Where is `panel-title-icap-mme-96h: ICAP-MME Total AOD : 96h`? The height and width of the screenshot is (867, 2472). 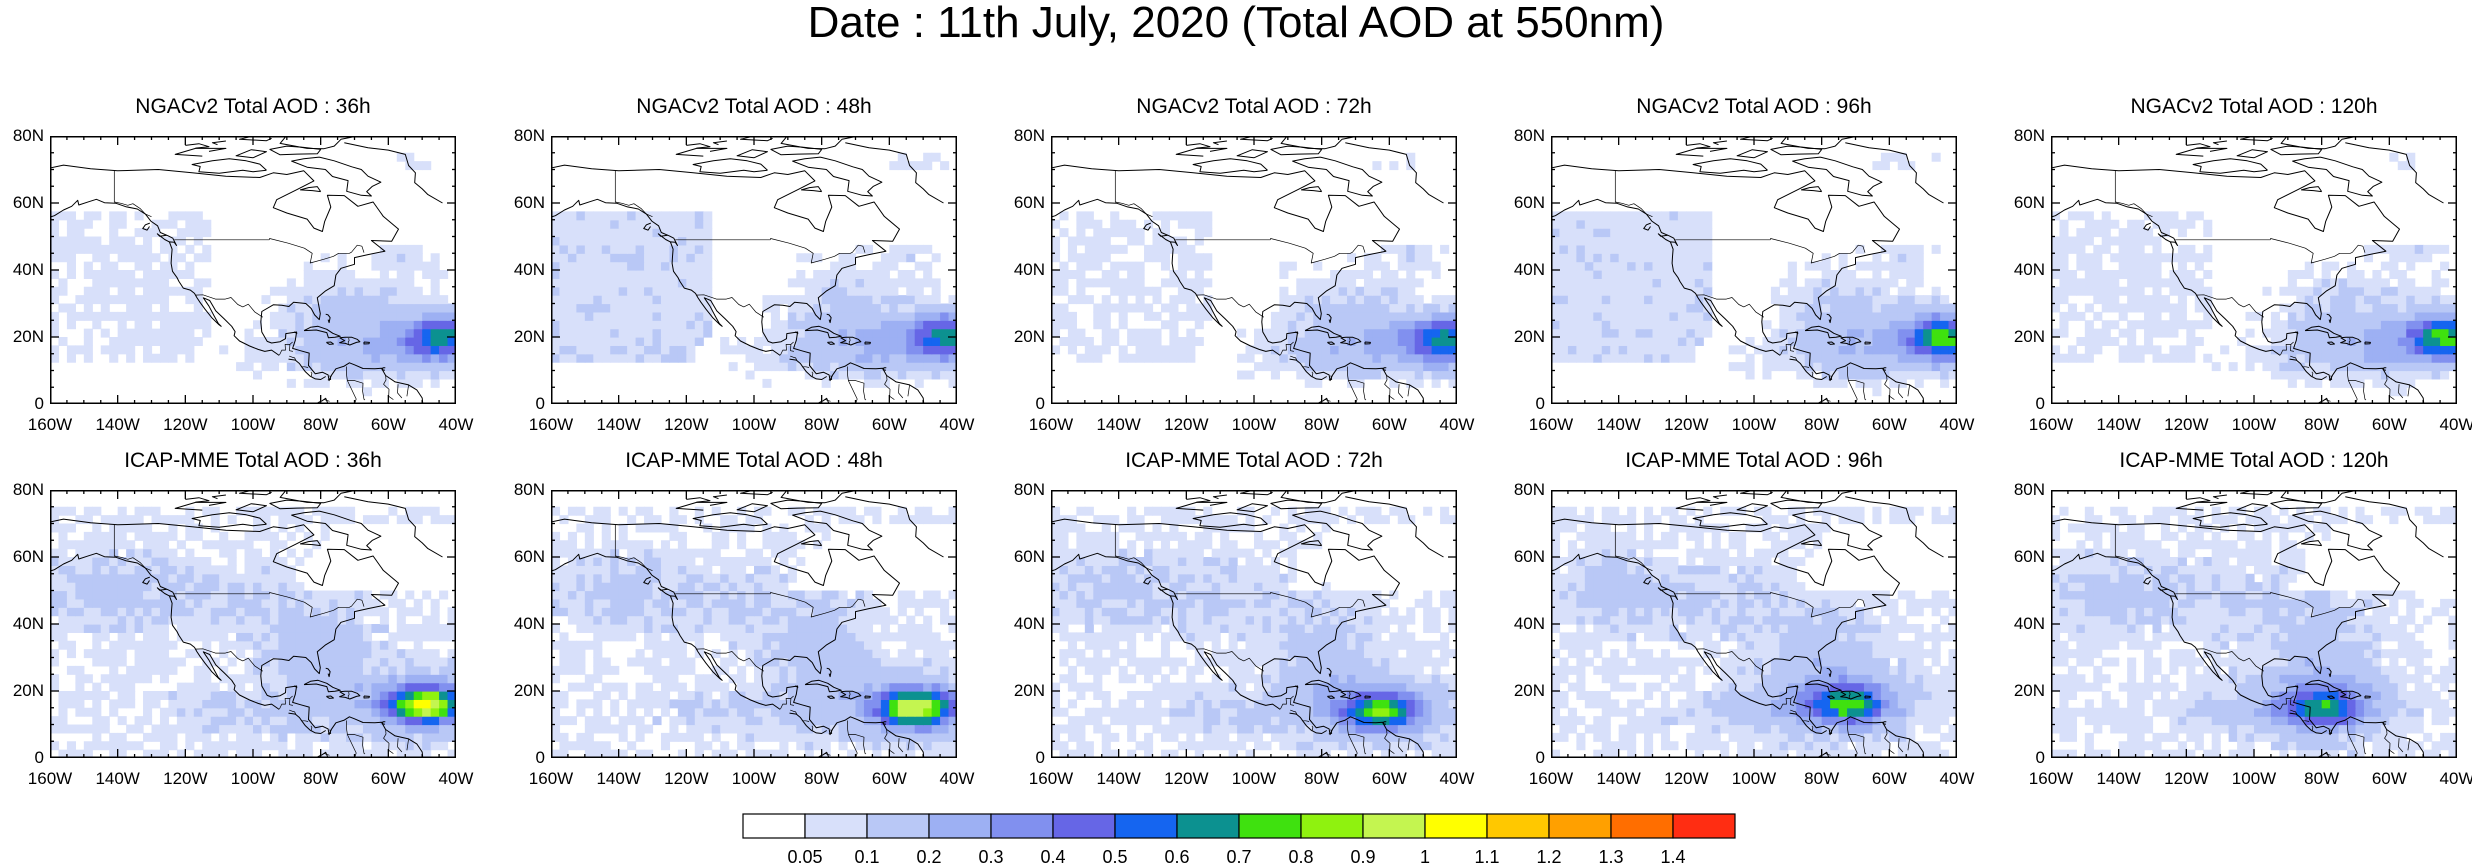
panel-title-icap-mme-96h: ICAP-MME Total AOD : 96h is located at coordinates (1754, 461).